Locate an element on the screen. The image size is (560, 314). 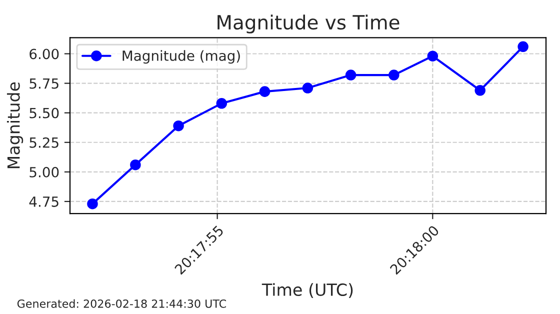
y-axis-title: Magnitude is located at coordinates (15, 125).